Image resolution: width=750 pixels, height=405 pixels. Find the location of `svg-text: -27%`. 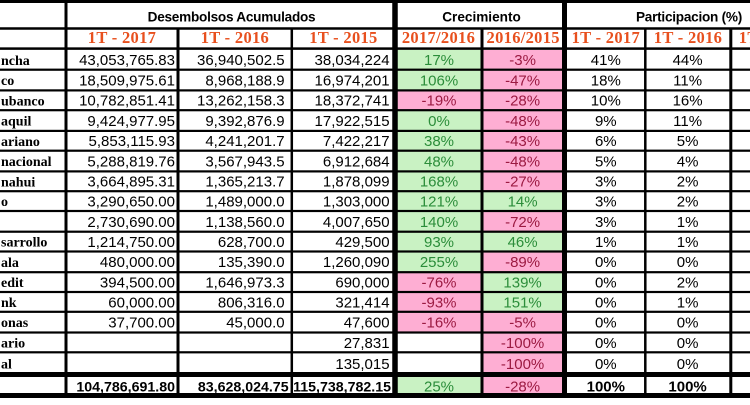

svg-text: -27% is located at coordinates (522, 182).